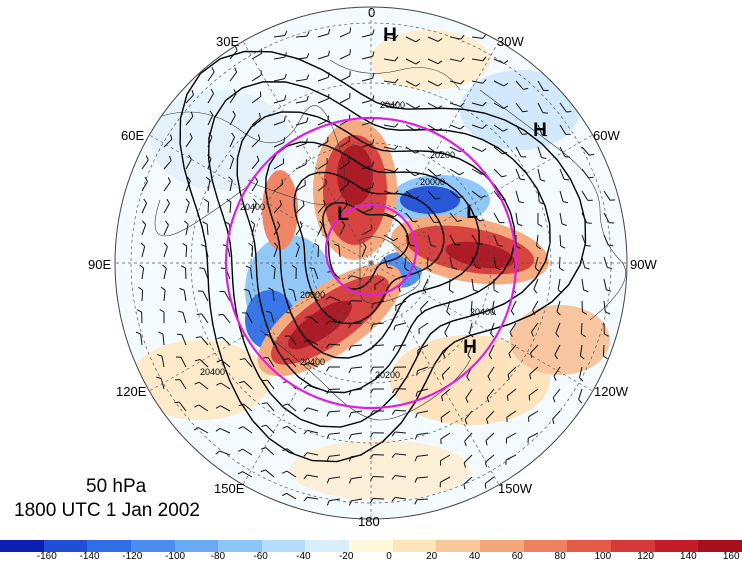  What do you see at coordinates (371, 12) in the screenshot?
I see `longitude-label: 0` at bounding box center [371, 12].